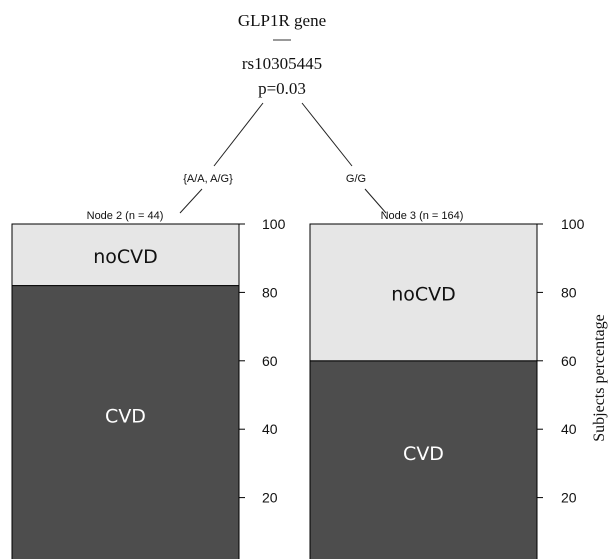 The height and width of the screenshot is (559, 614). I want to click on bar-label-cvd-node-2: CVD, so click(125, 416).